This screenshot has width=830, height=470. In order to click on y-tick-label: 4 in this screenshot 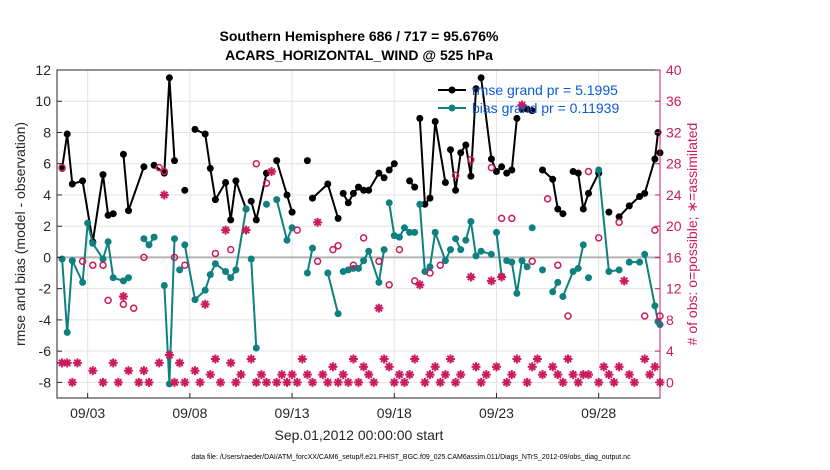, I will do `click(47, 195)`.